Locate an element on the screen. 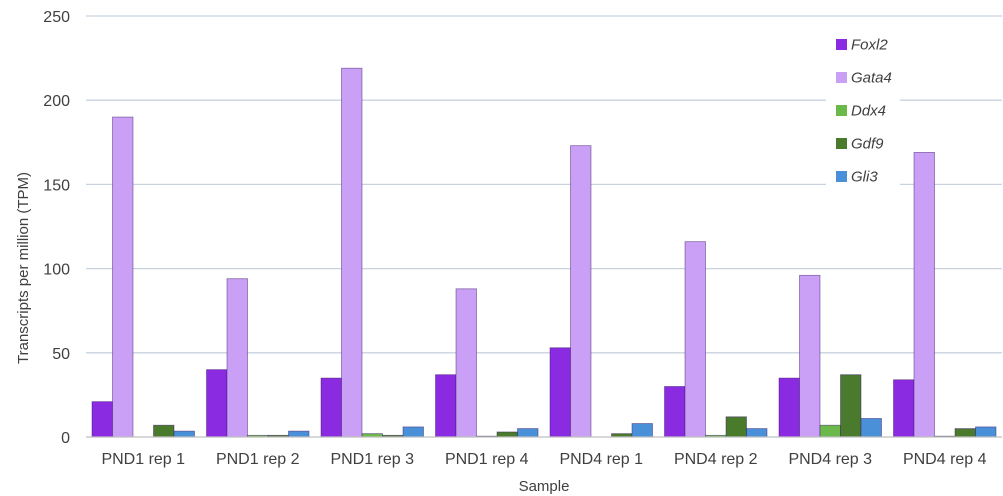  legend-label-gdf9: Gdf9 is located at coordinates (867, 144).